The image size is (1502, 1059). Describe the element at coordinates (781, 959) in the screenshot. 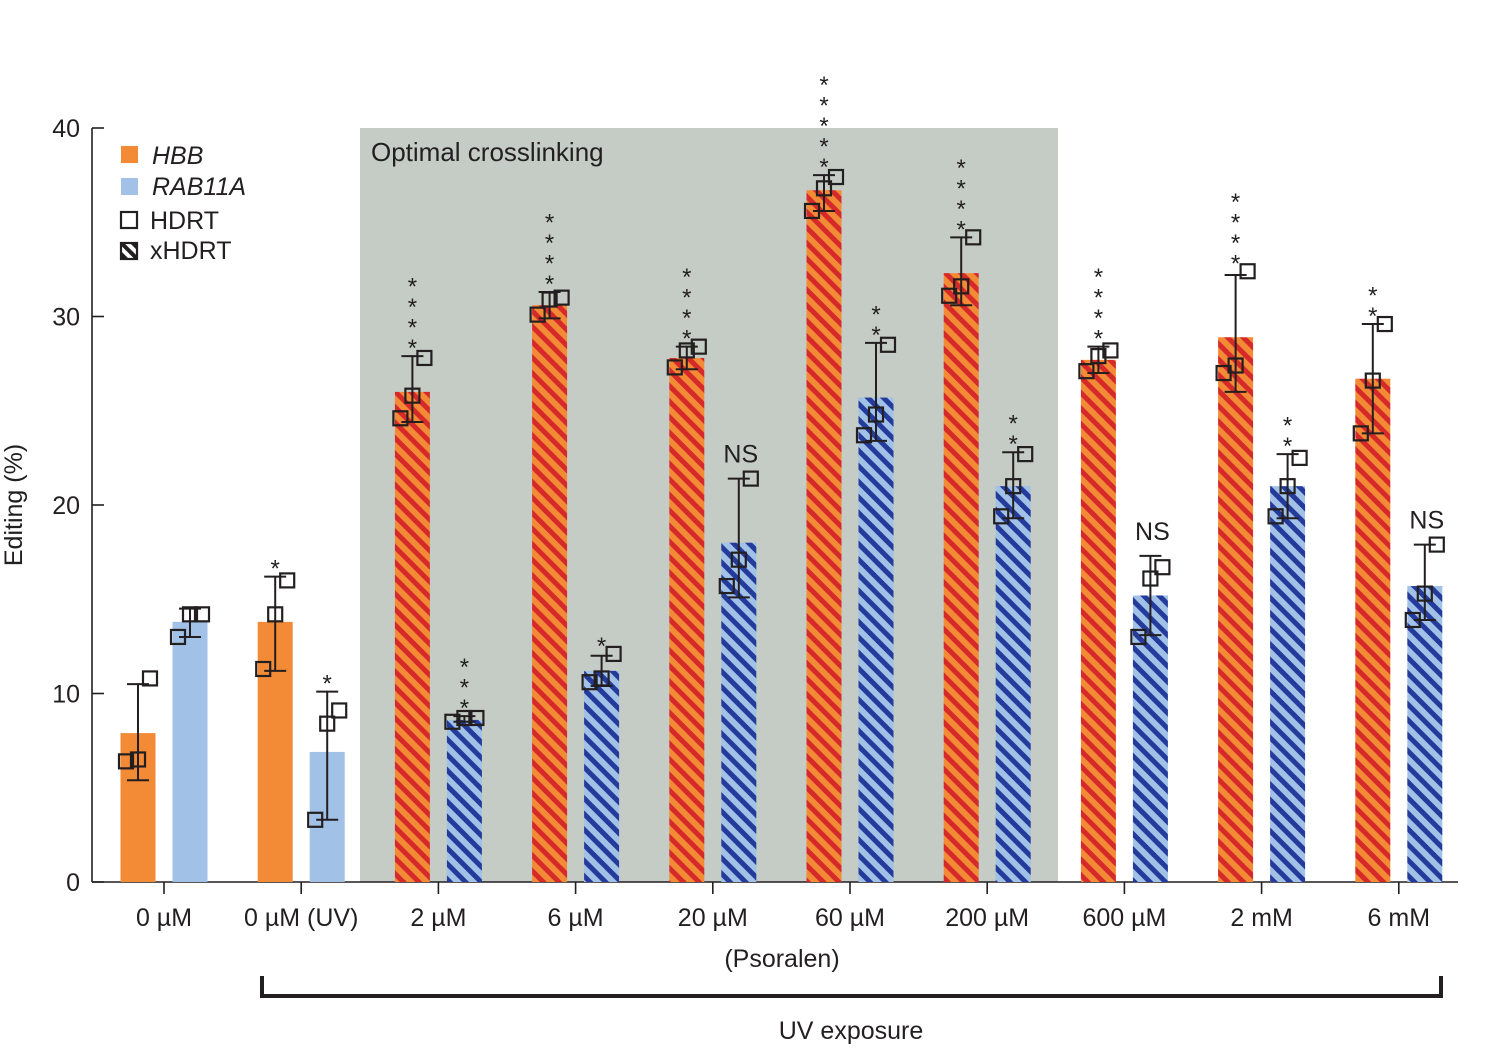

I see `x-axis-title: (Psoralen)` at that location.